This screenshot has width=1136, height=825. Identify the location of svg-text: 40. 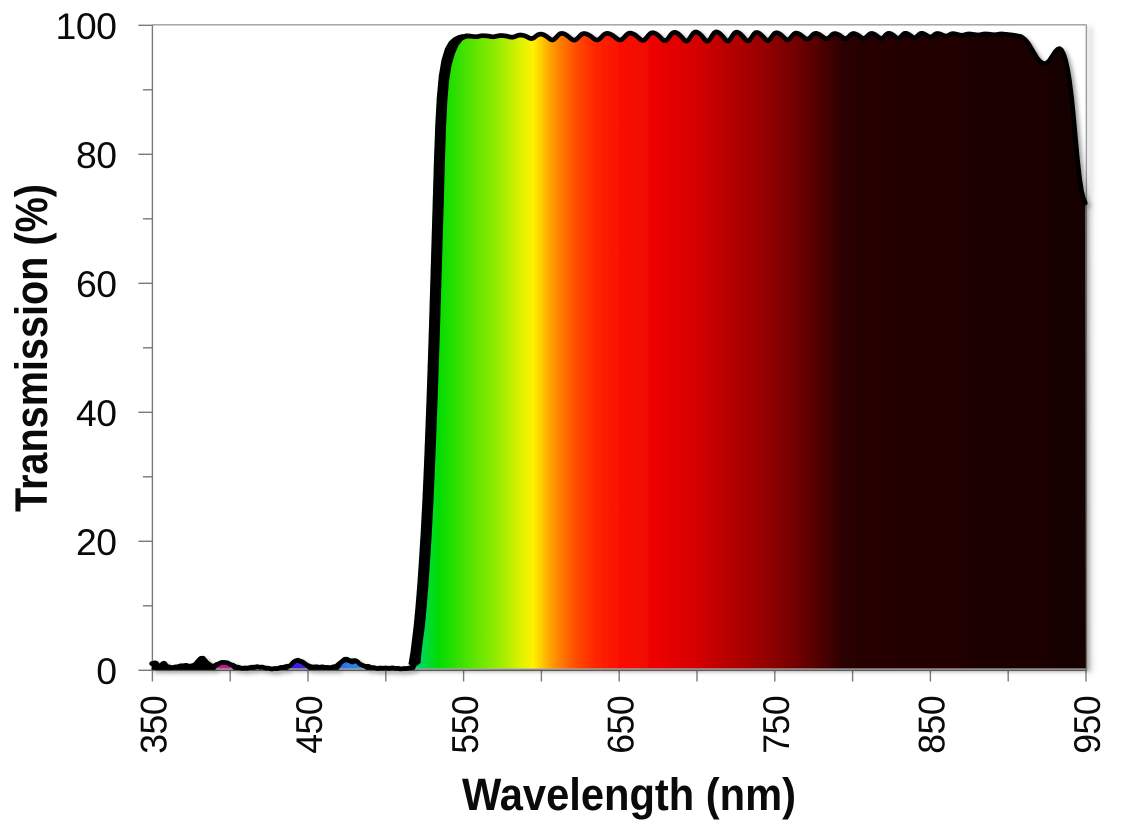
(96, 413).